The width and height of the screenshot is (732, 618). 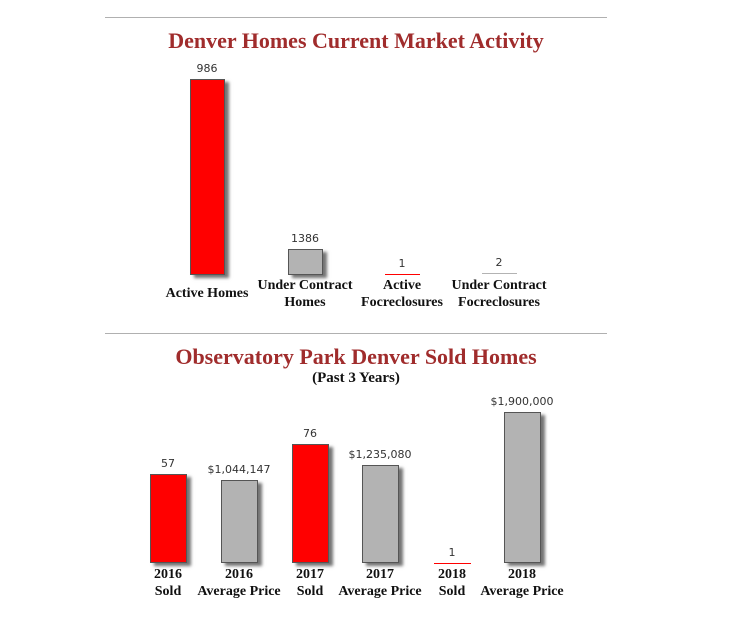 I want to click on category-label: 2017 Sold, so click(x=310, y=583).